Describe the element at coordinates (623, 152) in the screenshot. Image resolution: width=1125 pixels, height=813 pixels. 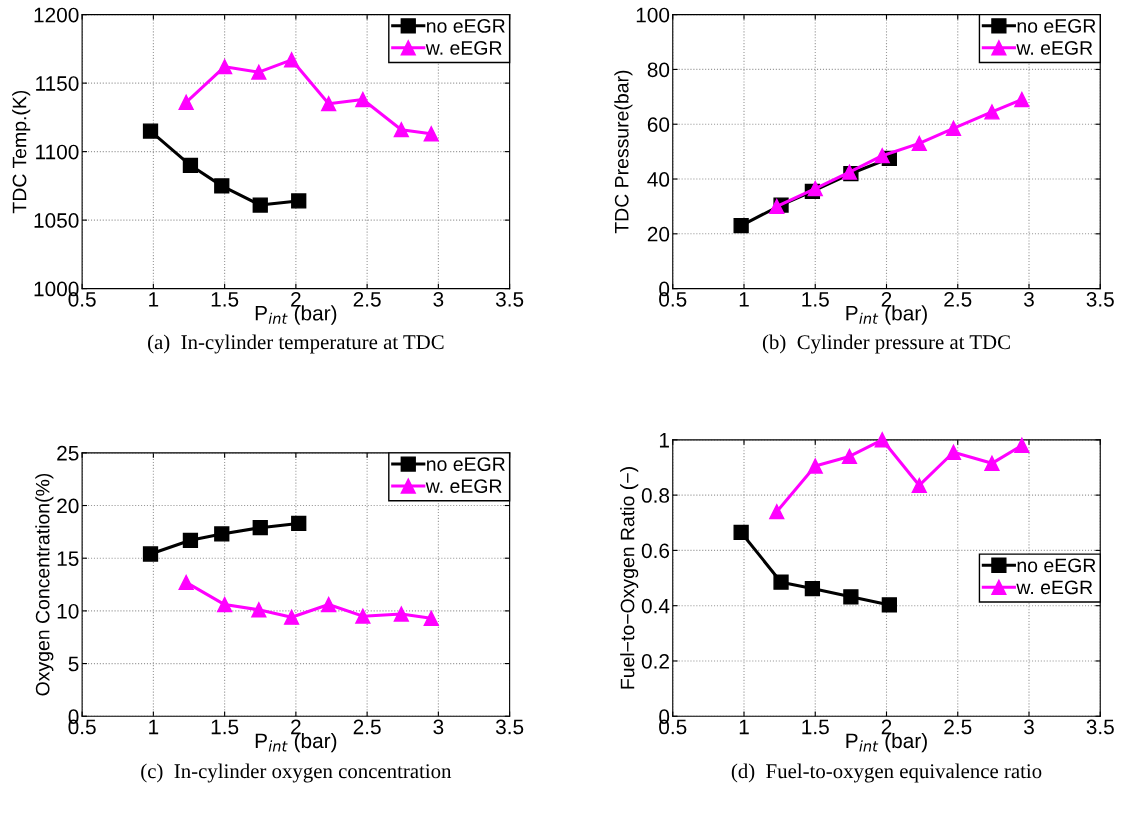
I see `y-axis-title: TDC Pressure(bar)` at that location.